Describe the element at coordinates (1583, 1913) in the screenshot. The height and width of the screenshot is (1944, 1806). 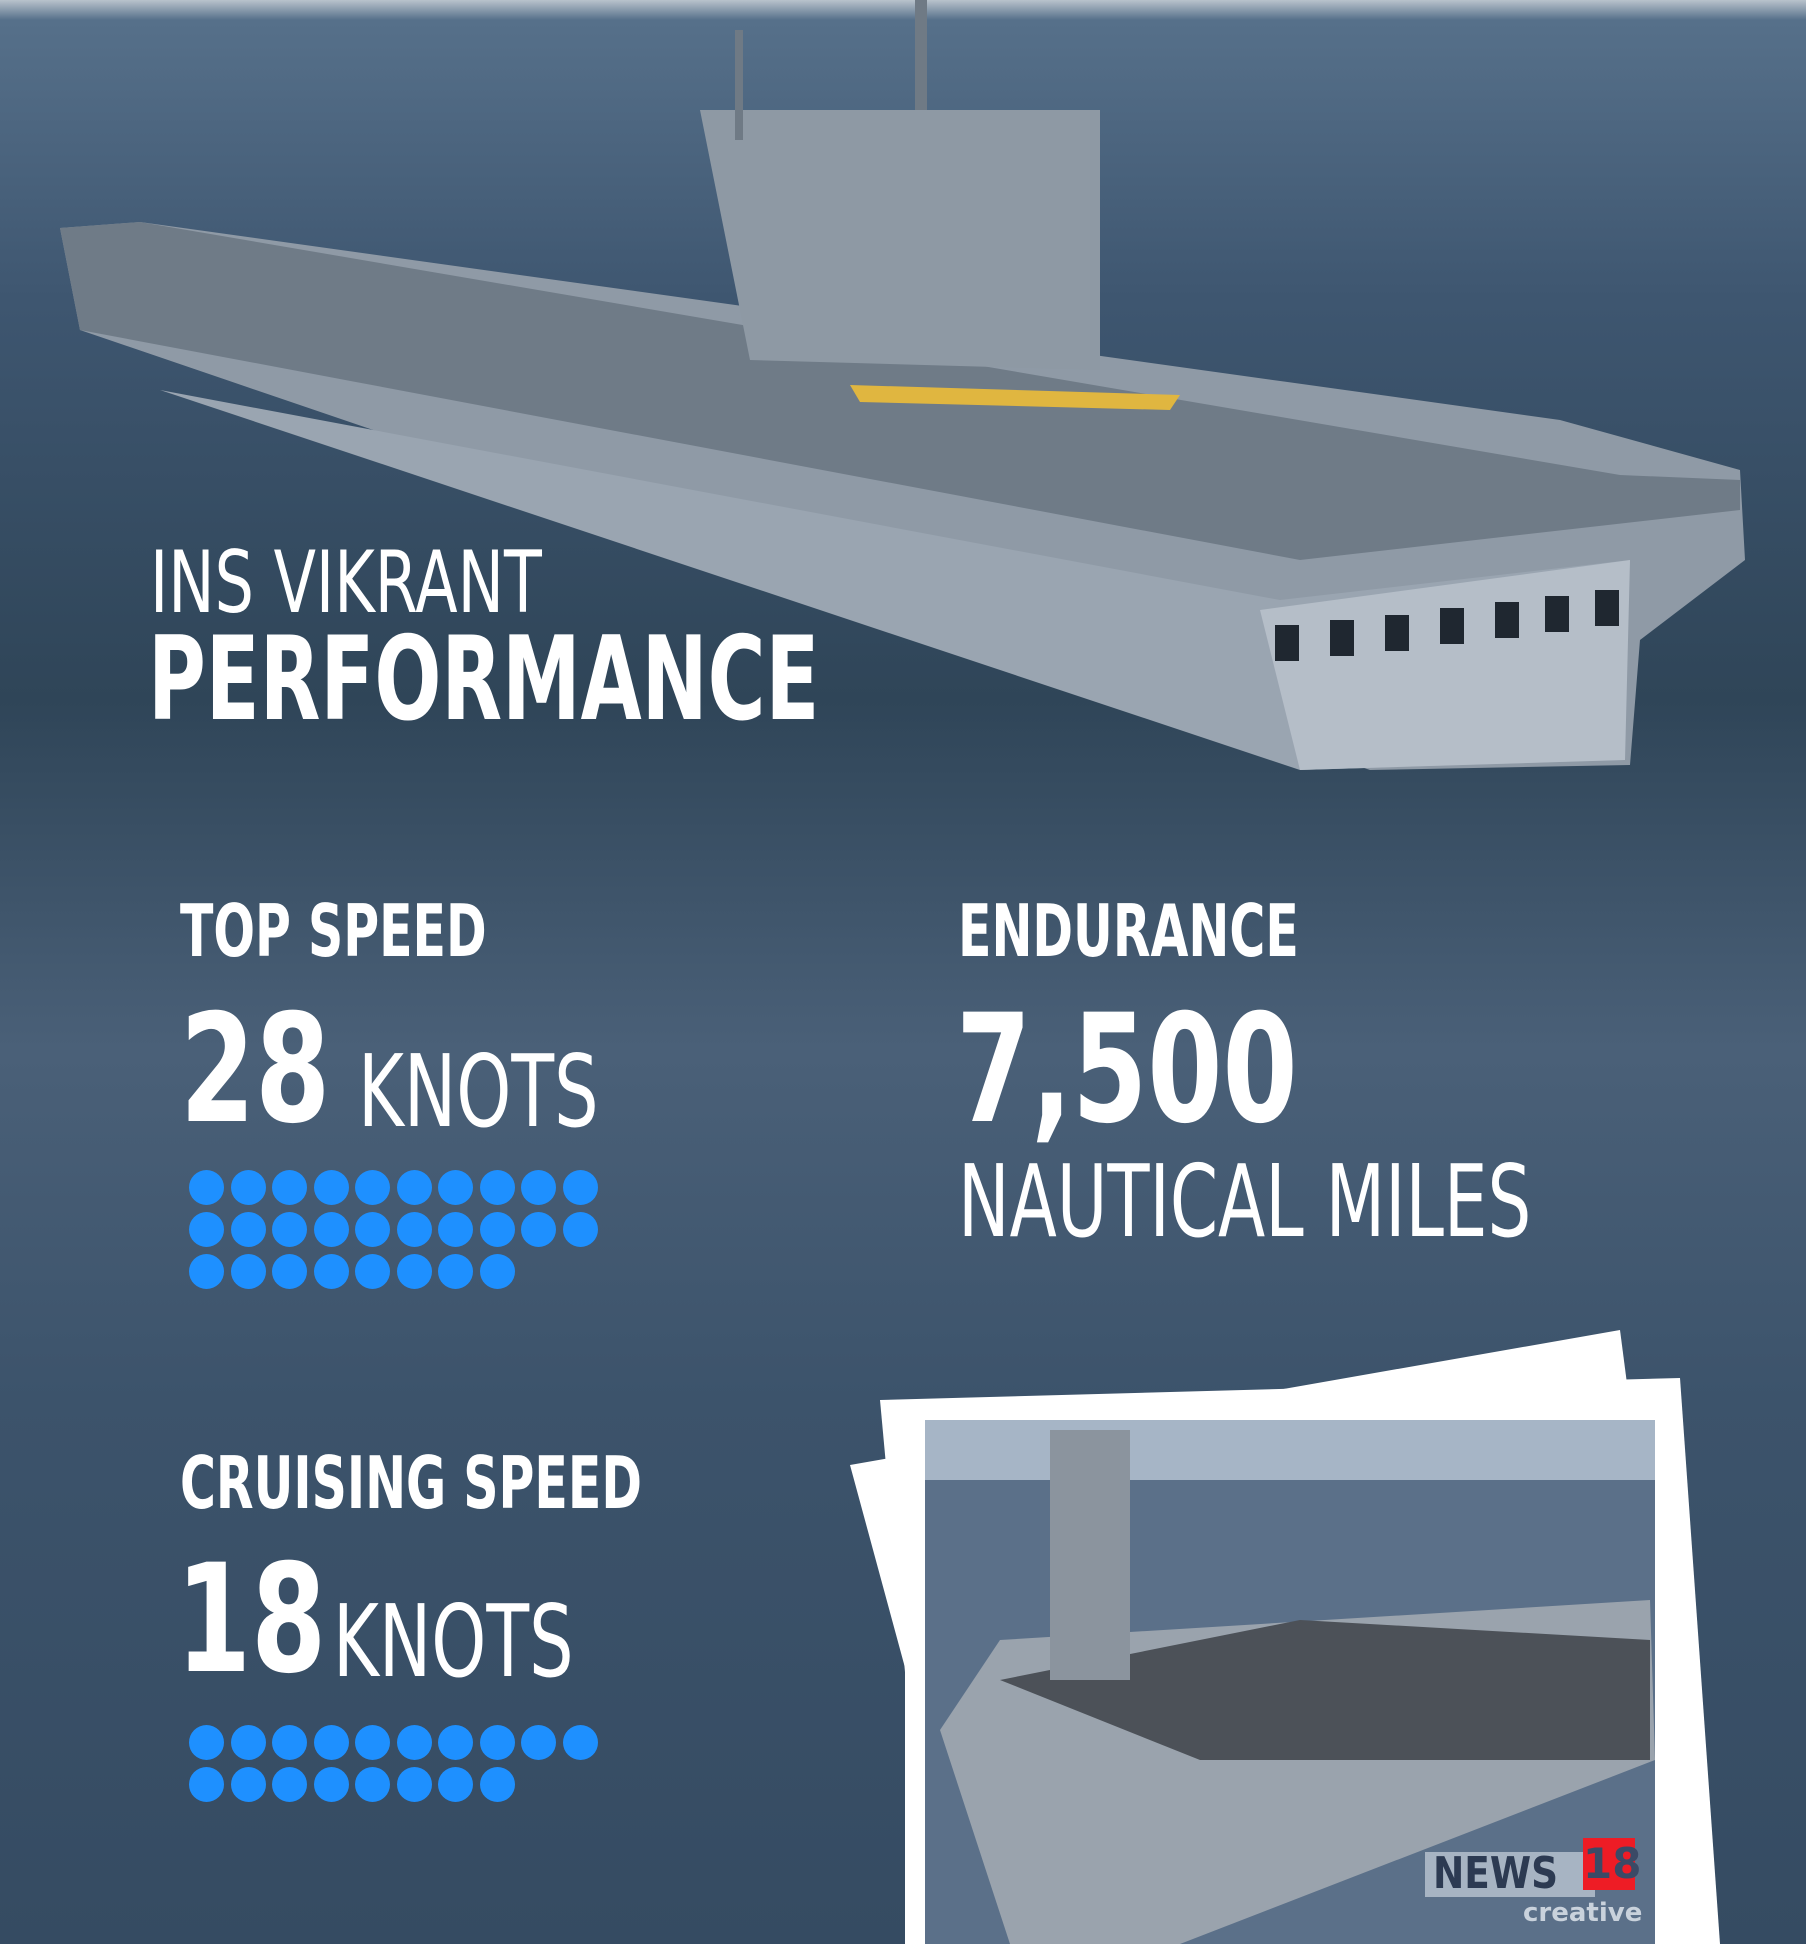
I see `logo-sub: creative` at that location.